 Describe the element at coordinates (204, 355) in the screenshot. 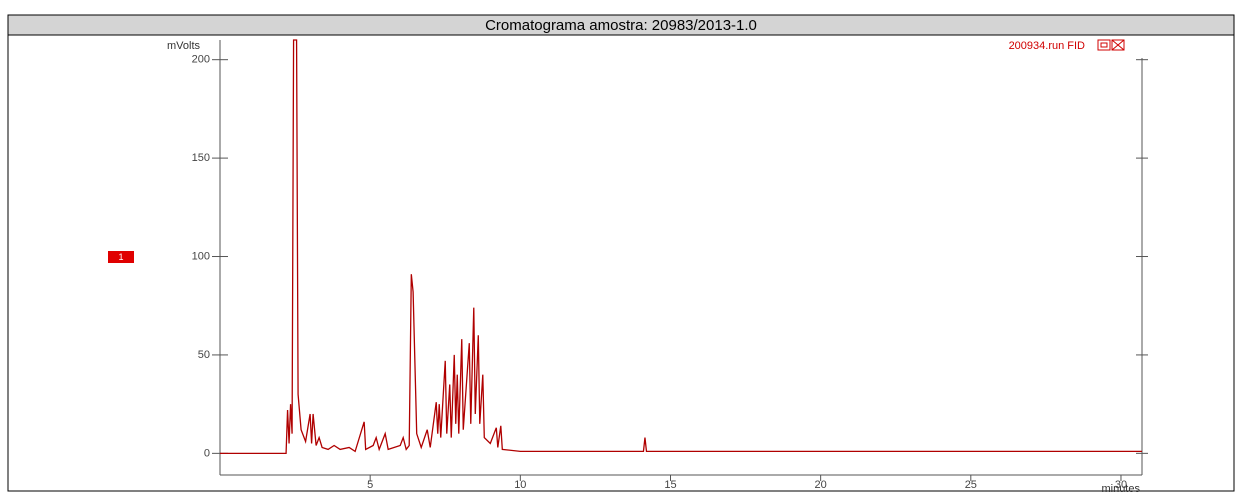

I see `y-tick-label: 50` at that location.